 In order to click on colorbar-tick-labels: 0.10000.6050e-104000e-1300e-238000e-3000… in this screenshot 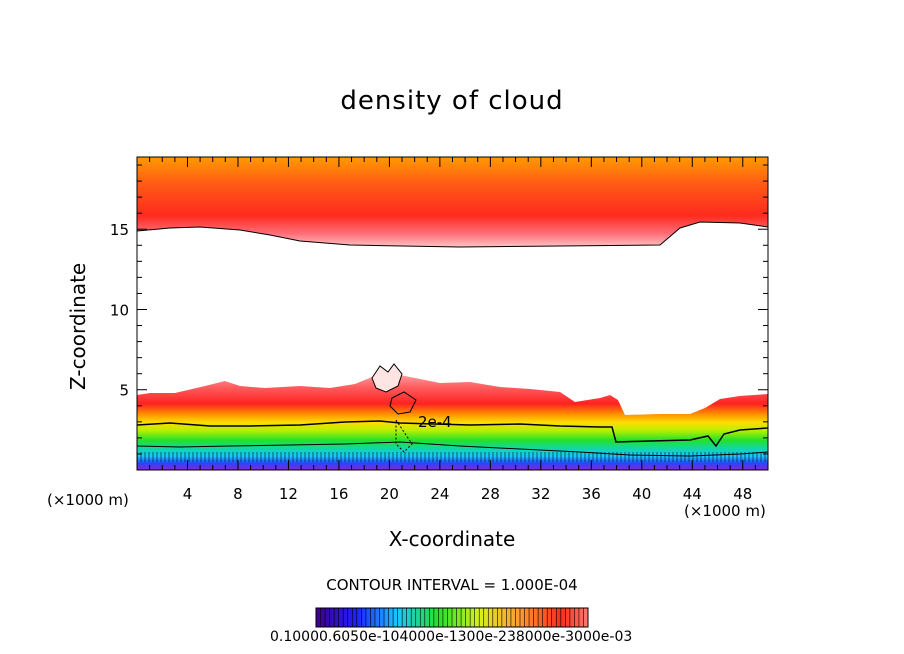, I will do `click(451, 637)`.